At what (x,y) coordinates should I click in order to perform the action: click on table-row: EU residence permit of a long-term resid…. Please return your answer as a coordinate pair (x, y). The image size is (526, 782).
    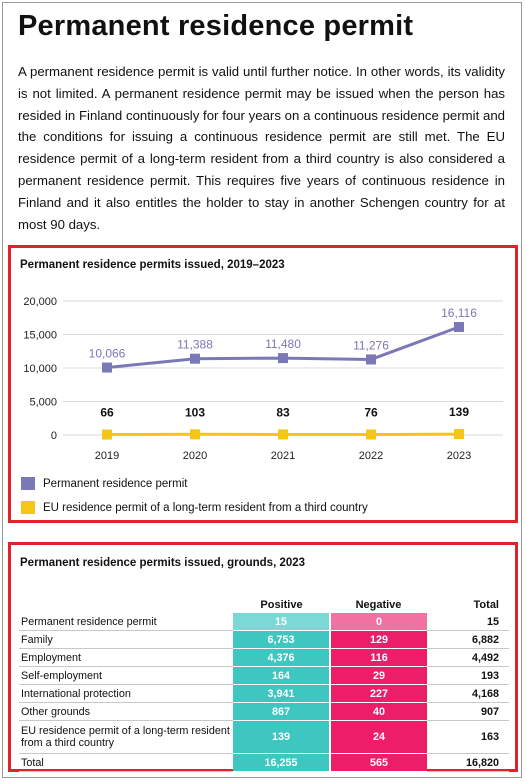
    Looking at the image, I should click on (264, 737).